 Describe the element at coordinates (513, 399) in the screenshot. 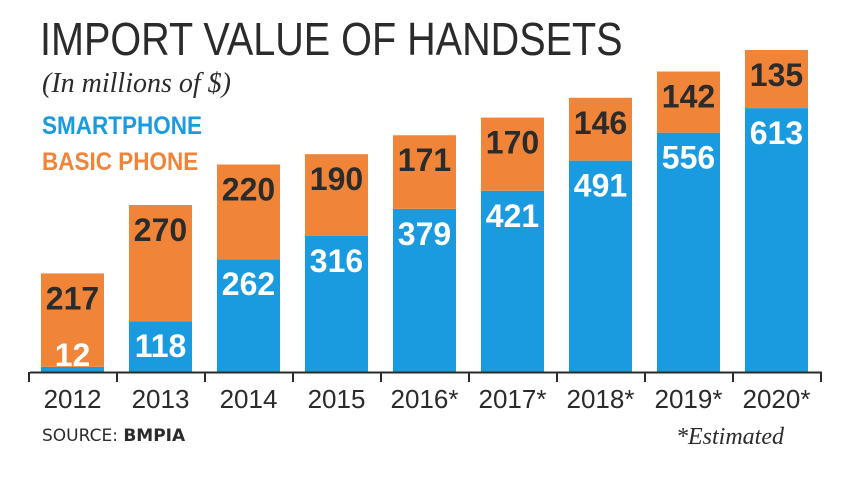

I see `x-tick-label-2017: 2017*` at that location.